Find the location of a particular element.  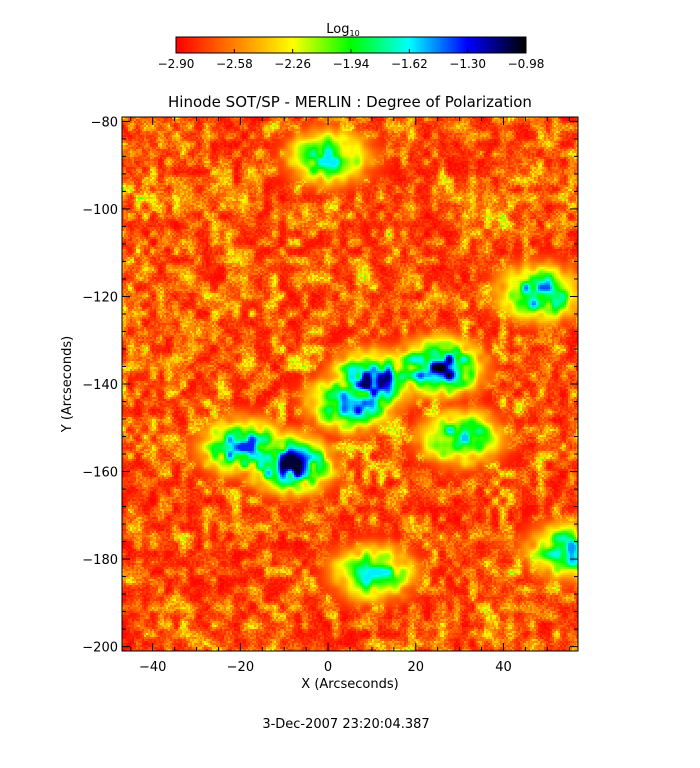

colorbar-tick-label: −2.58 is located at coordinates (234, 64).